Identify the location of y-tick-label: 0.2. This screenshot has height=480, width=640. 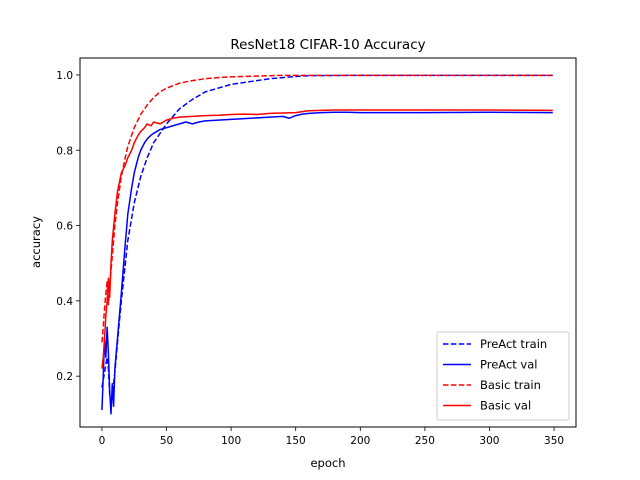
(64, 377).